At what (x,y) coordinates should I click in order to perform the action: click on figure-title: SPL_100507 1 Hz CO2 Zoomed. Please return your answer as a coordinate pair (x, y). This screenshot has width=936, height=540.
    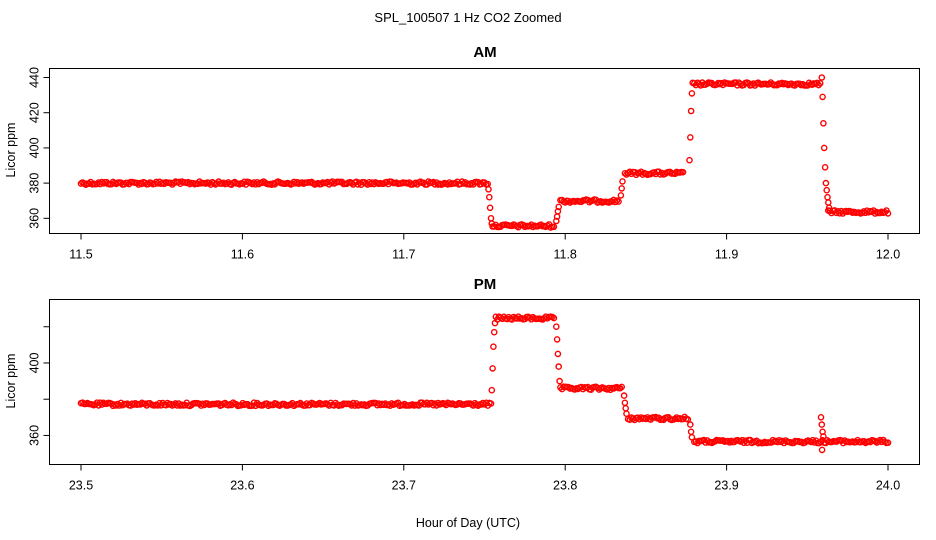
    Looking at the image, I should click on (467, 17).